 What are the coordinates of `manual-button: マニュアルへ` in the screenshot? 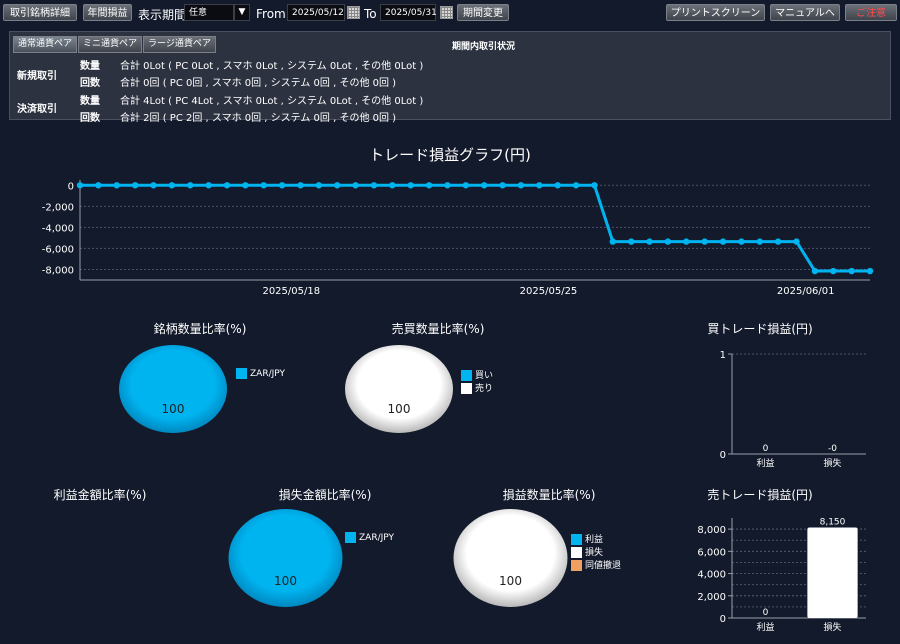 It's located at (805, 12).